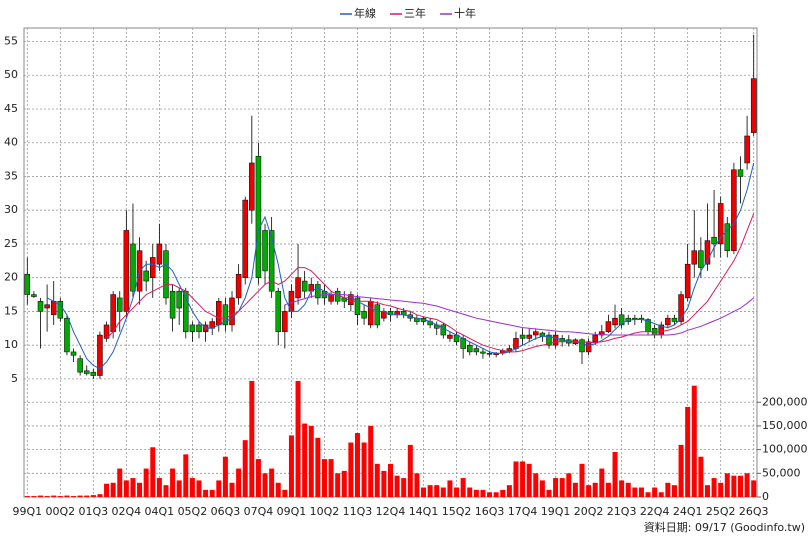 The height and width of the screenshot is (540, 808). I want to click on y2-tick-label: 200,000, so click(785, 401).